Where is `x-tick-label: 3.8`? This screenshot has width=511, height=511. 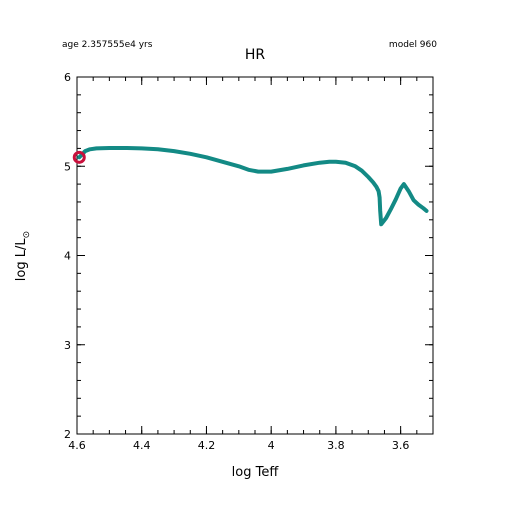 x-tick-label: 3.8 is located at coordinates (336, 445).